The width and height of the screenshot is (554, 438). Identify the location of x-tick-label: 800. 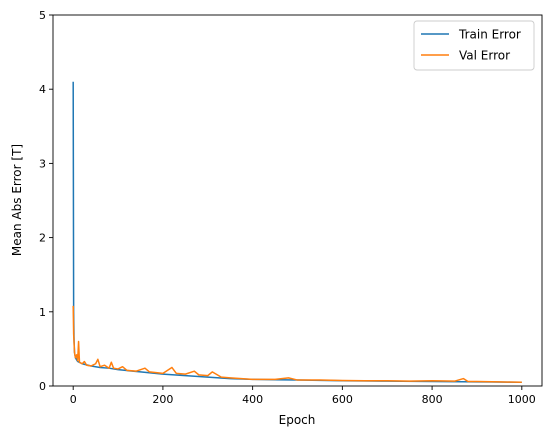
(432, 399).